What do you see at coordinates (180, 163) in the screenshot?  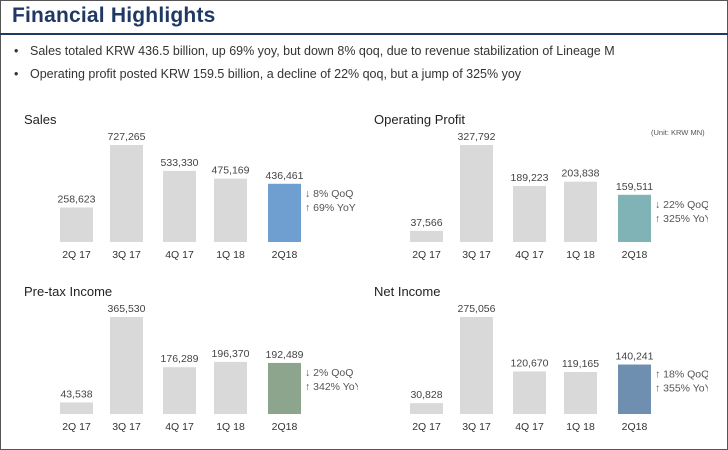 I see `data-label: 533,330` at bounding box center [180, 163].